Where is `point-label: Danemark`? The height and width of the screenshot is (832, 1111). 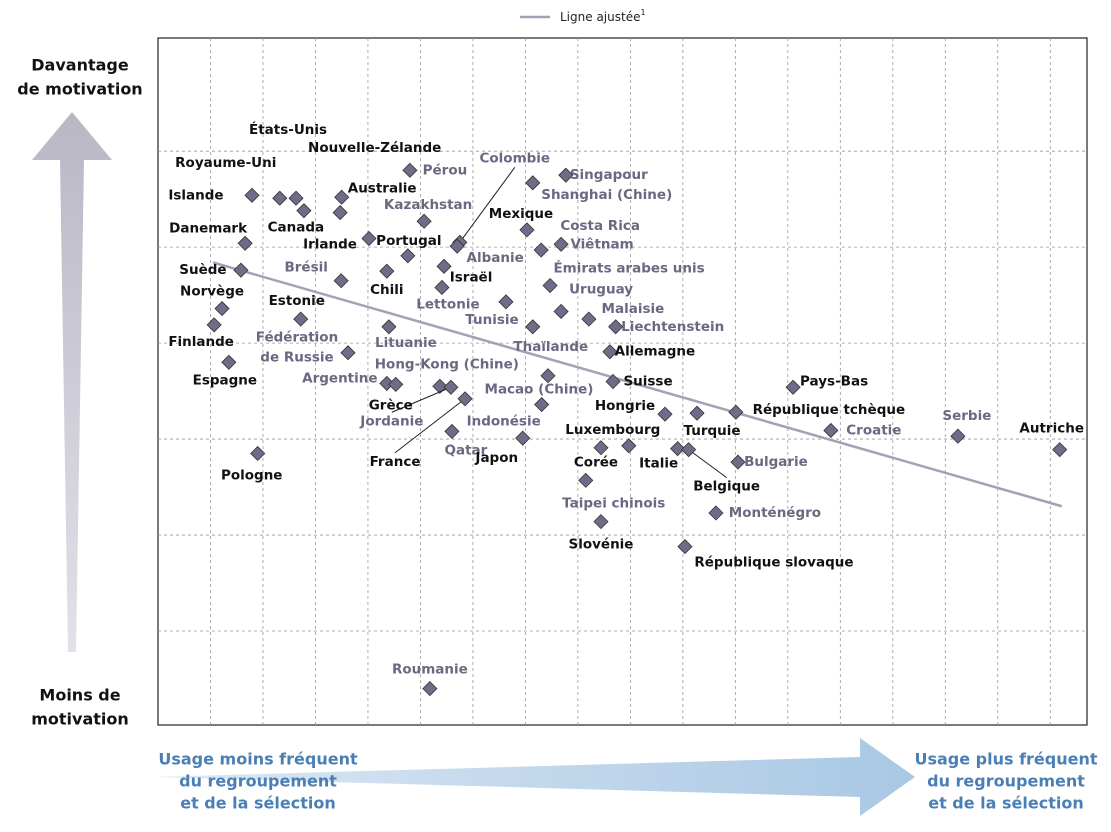
point-label: Danemark is located at coordinates (208, 228).